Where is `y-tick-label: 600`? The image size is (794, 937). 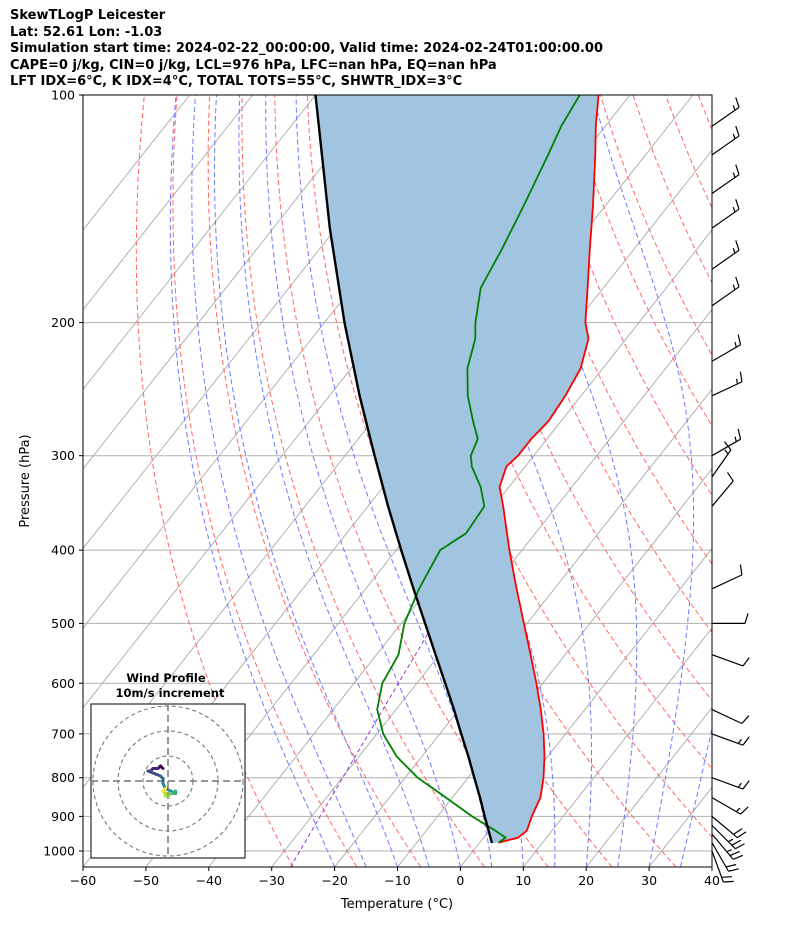 y-tick-label: 600 is located at coordinates (63, 683).